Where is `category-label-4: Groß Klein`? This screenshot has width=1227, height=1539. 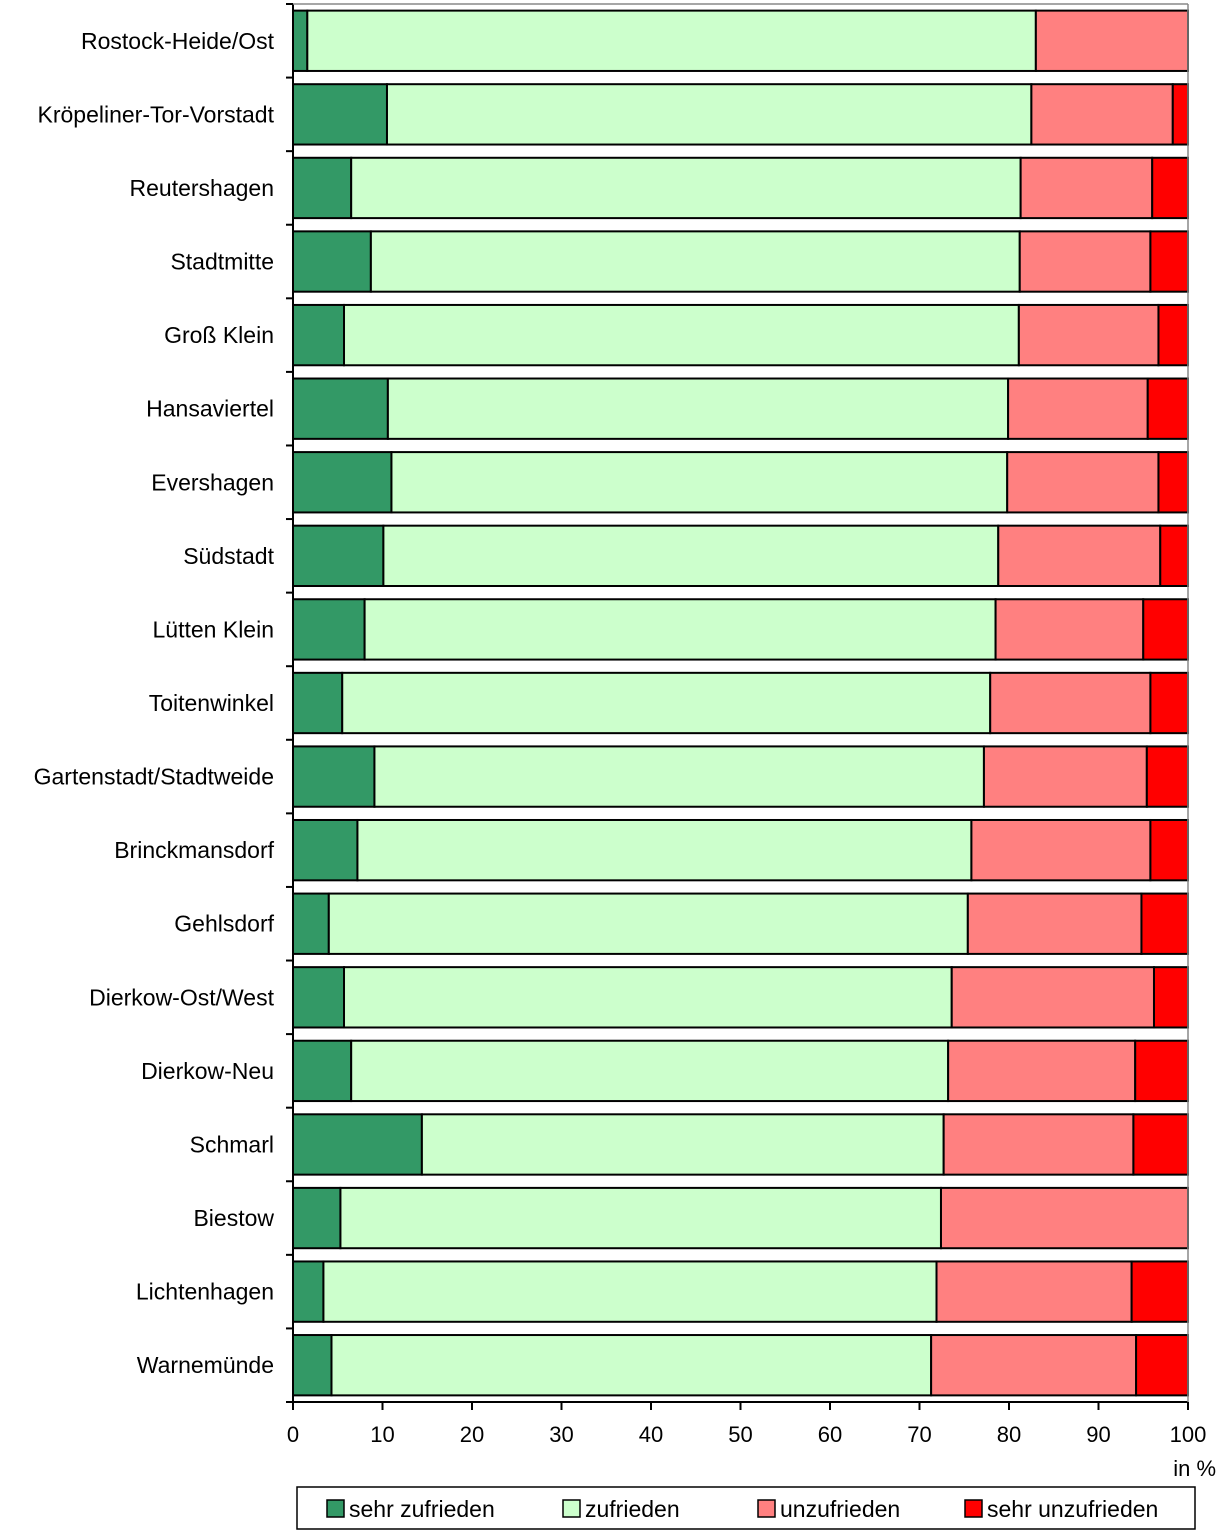 category-label-4: Groß Klein is located at coordinates (219, 335).